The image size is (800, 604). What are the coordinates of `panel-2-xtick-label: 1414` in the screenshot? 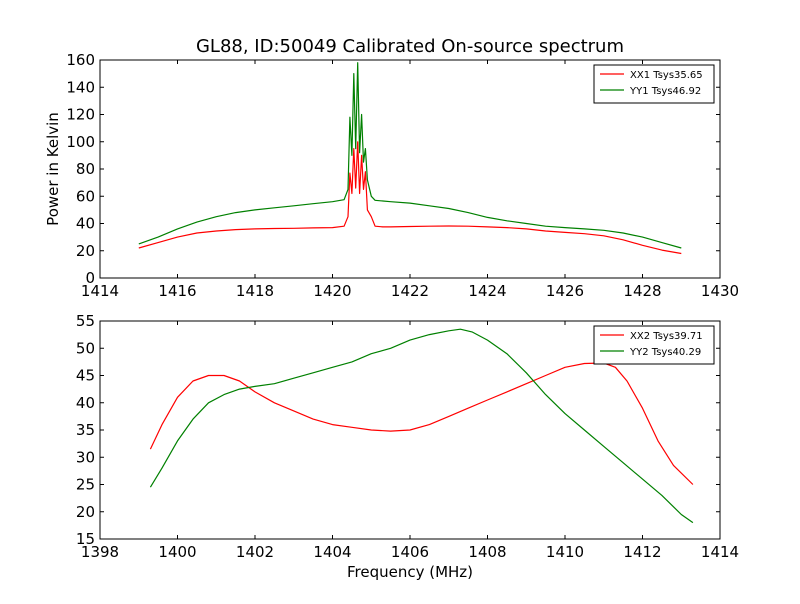 It's located at (720, 552).